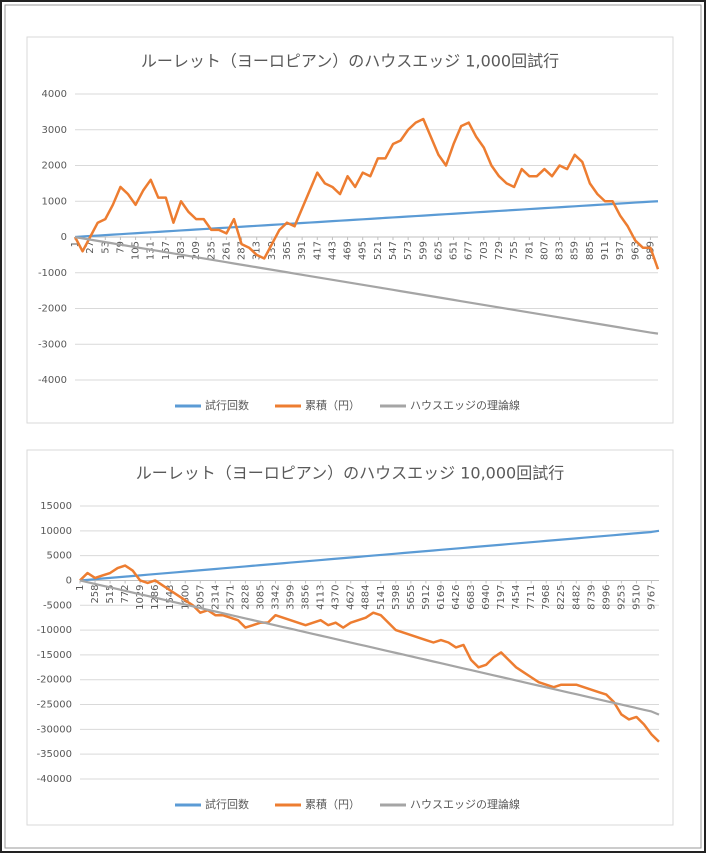  Describe the element at coordinates (620, 250) in the screenshot. I see `x-tick-label: 937` at that location.